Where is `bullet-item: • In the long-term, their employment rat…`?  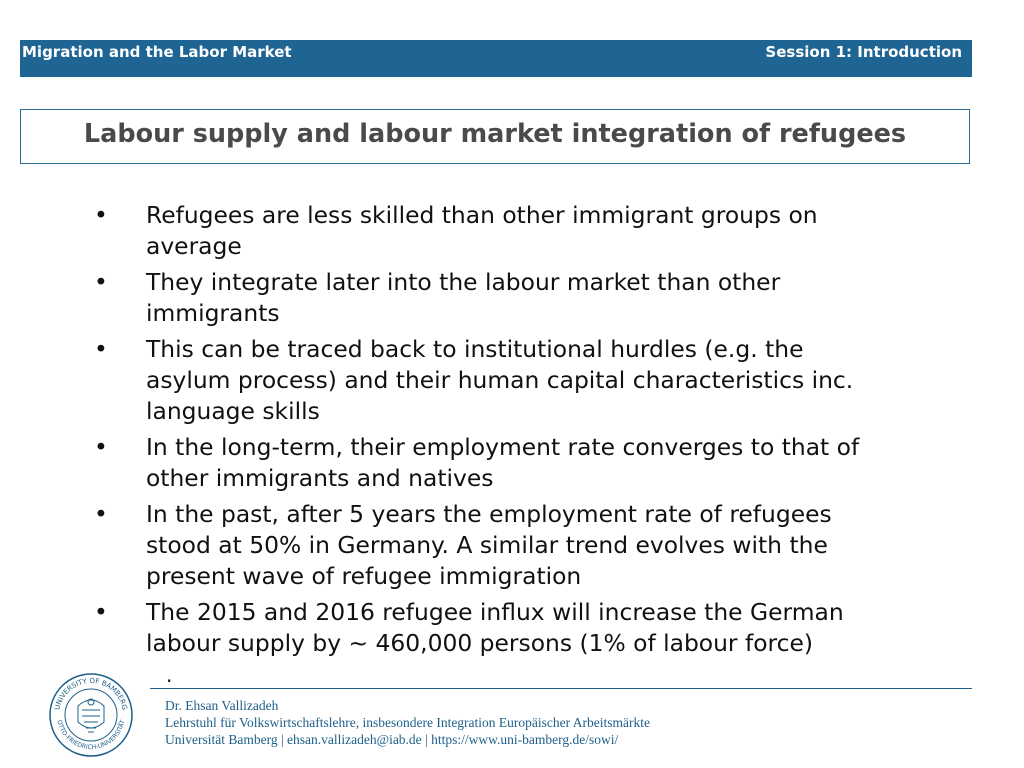 bullet-item: • In the long-term, their employment rat… is located at coordinates (520, 463).